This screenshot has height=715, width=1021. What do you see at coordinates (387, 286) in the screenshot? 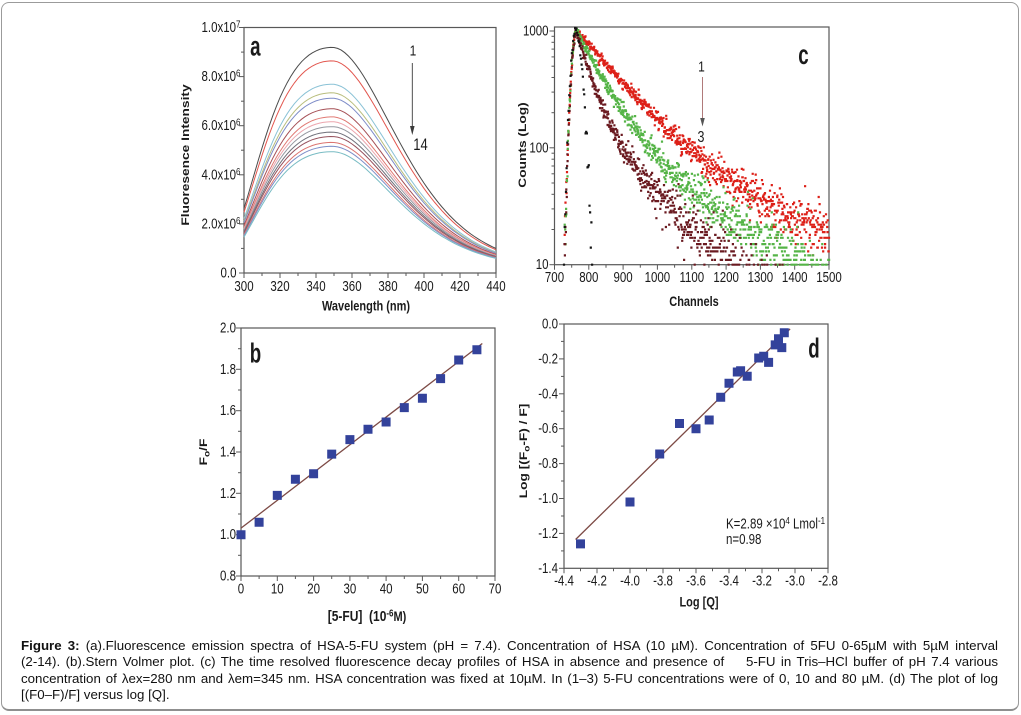
I see `svg-text: 380` at bounding box center [387, 286].